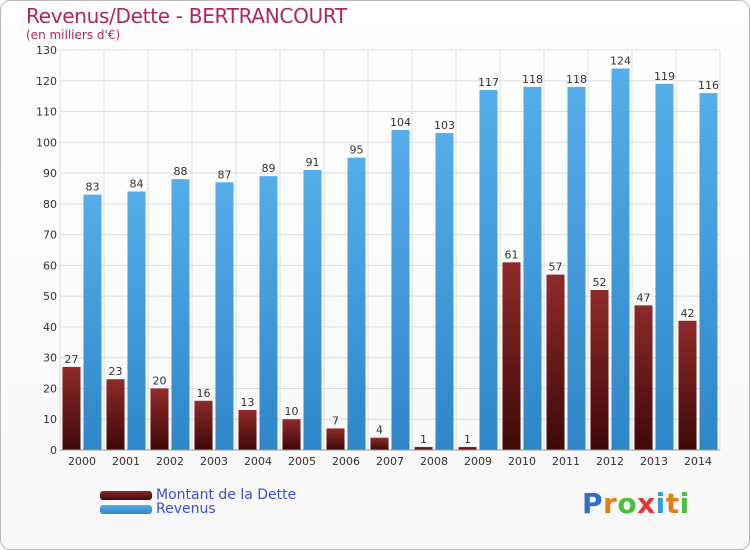  What do you see at coordinates (50, 419) in the screenshot?
I see `y-tick-label: 10` at bounding box center [50, 419].